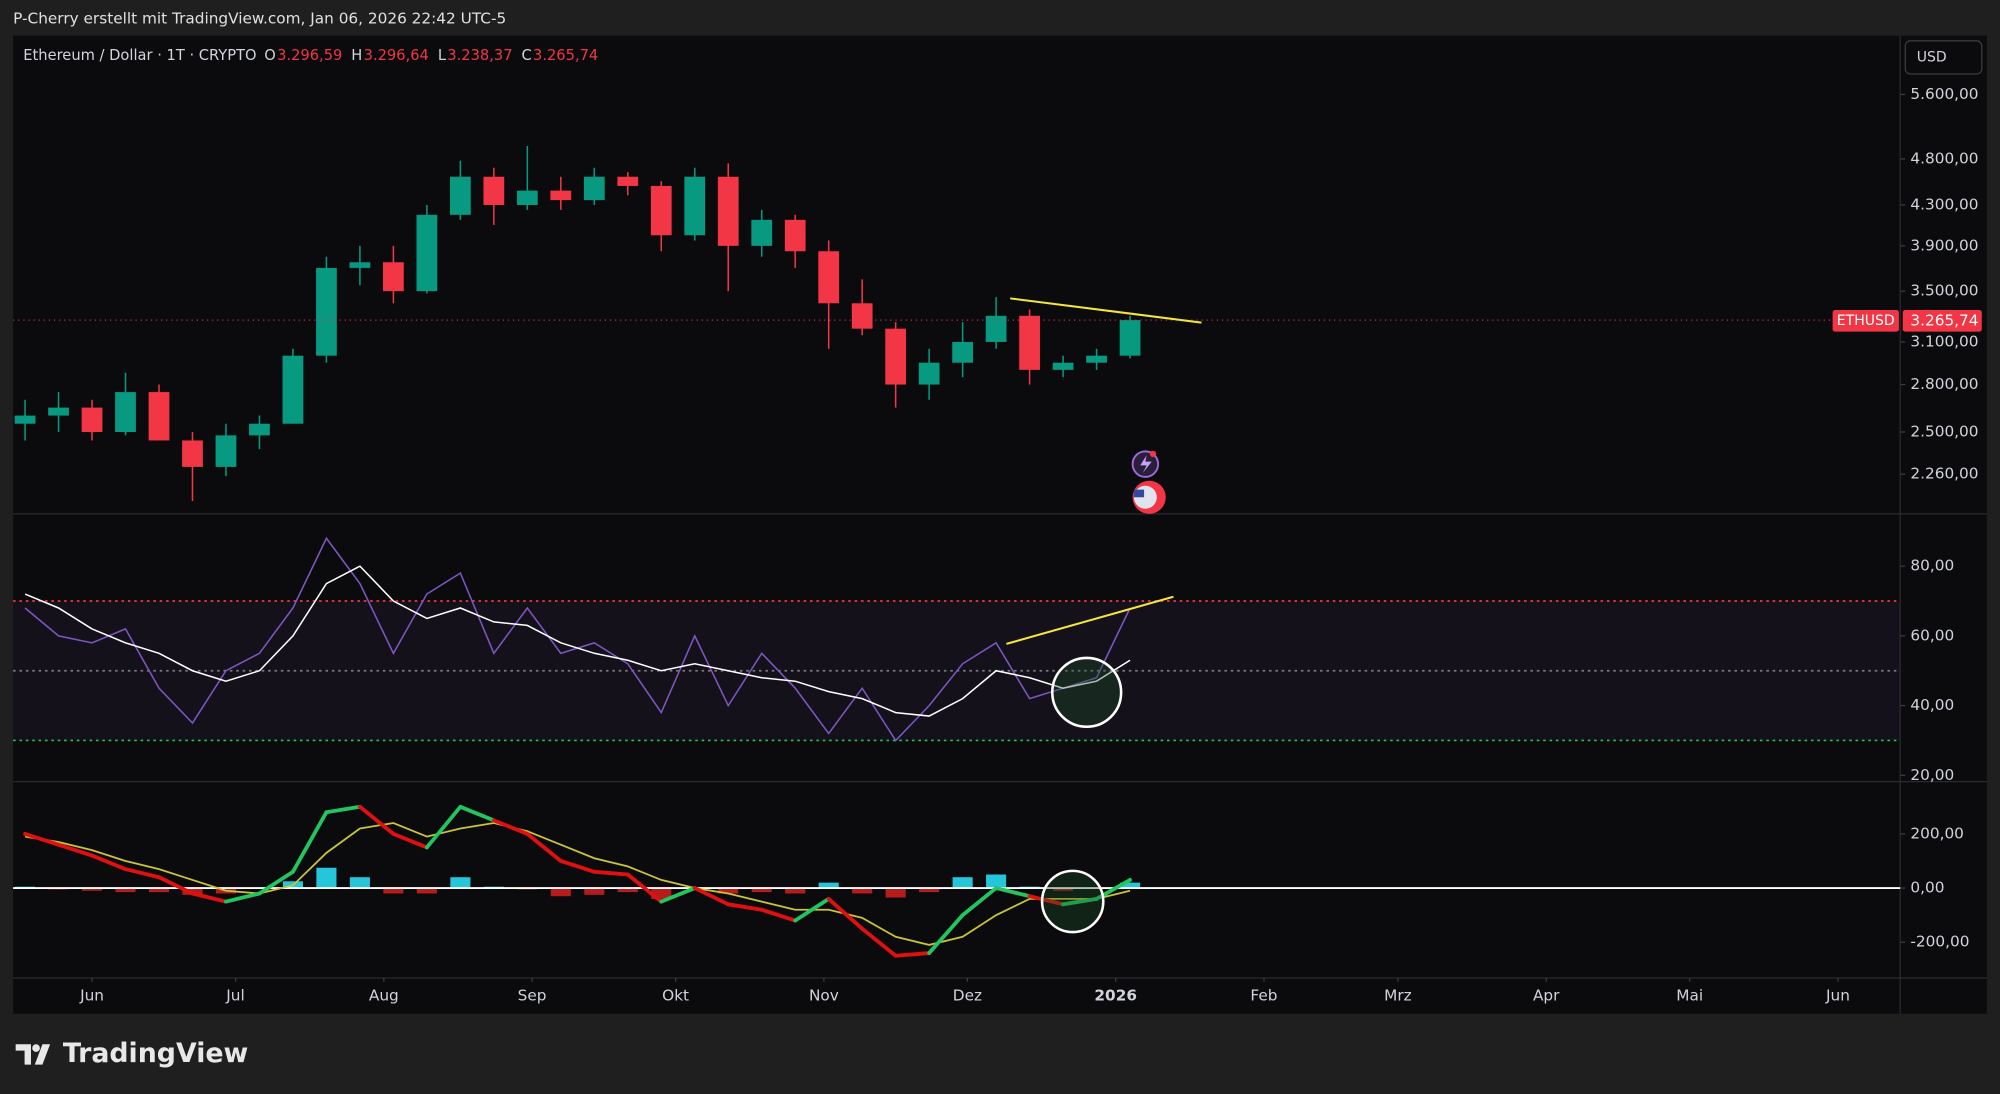 This screenshot has height=1094, width=2000. I want to click on x-tick-label: Jul, so click(234, 995).